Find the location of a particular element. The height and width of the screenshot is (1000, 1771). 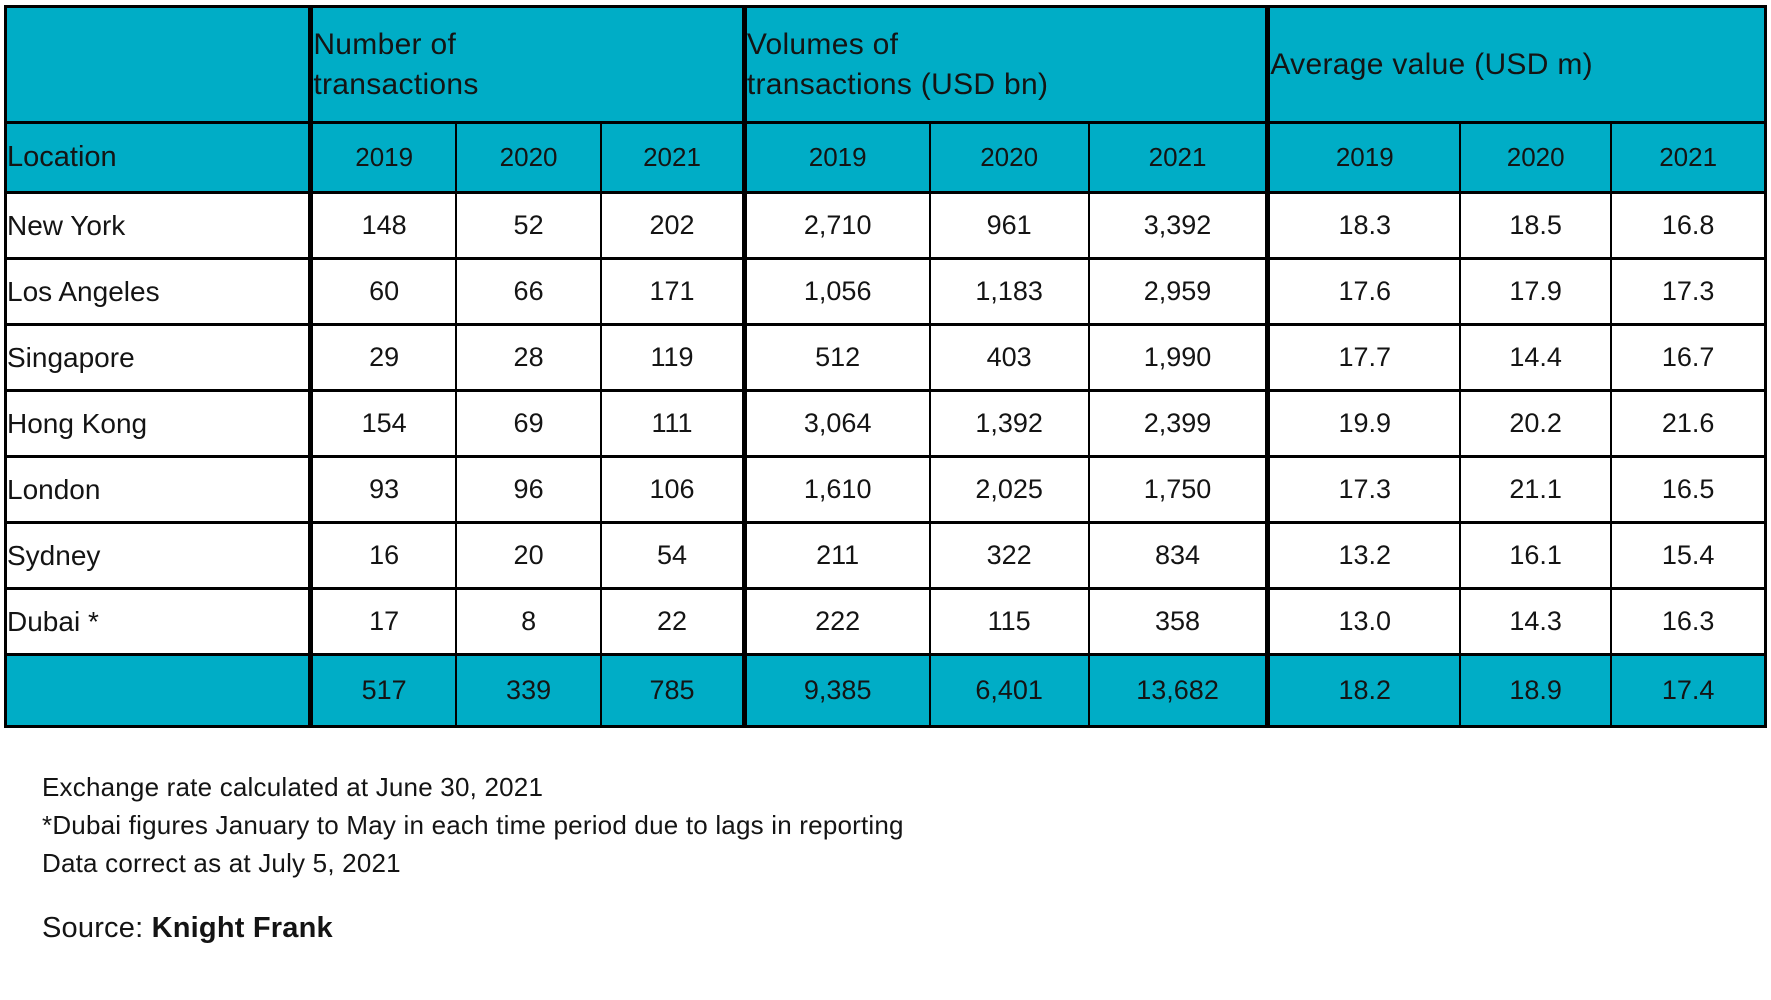

data-cell: 17 is located at coordinates (383, 621).